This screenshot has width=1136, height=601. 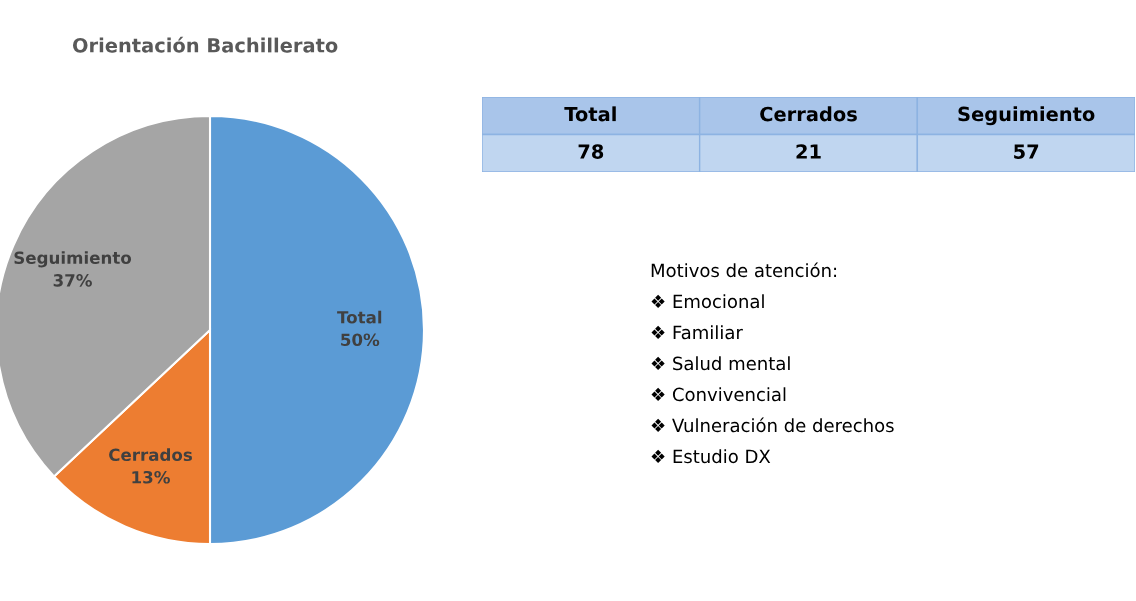 I want to click on text: ❖ Estudio DX, so click(x=711, y=456).